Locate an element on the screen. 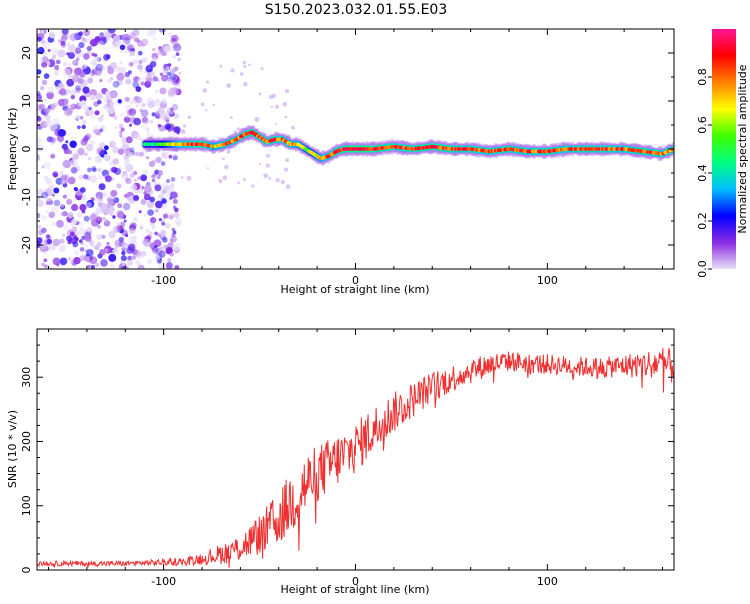 The width and height of the screenshot is (750, 604). x-tick-label: -100 is located at coordinates (163, 280).